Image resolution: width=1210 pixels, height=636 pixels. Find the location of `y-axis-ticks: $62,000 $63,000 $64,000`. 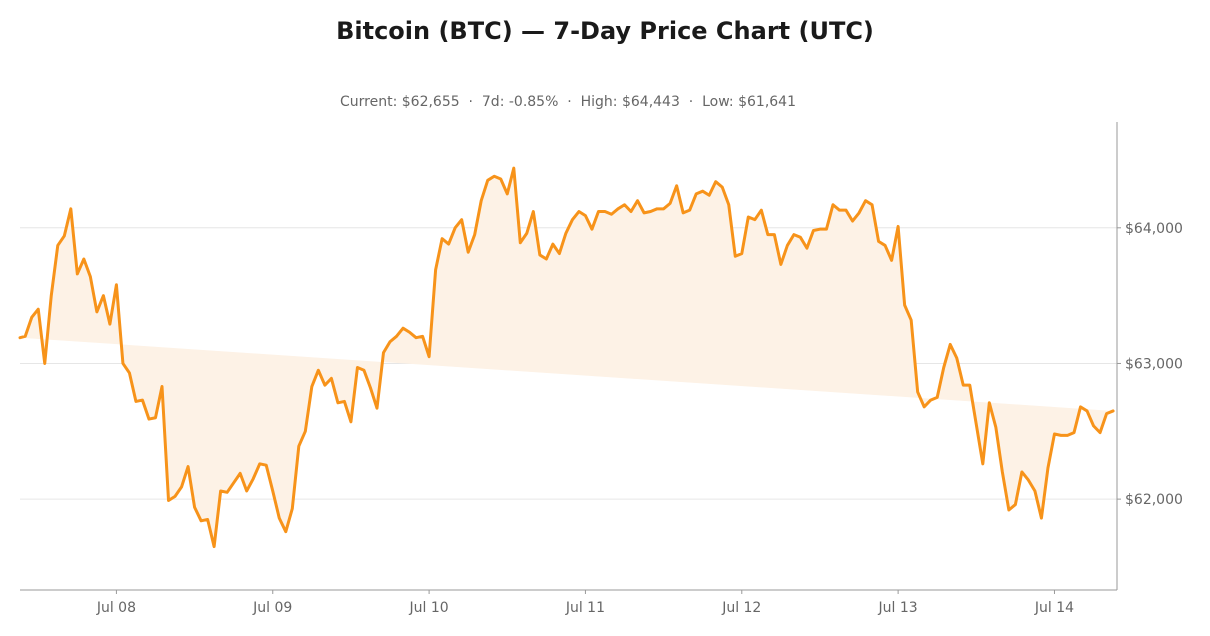

y-axis-ticks: $62,000 $63,000 $64,000 is located at coordinates (1150, 364).